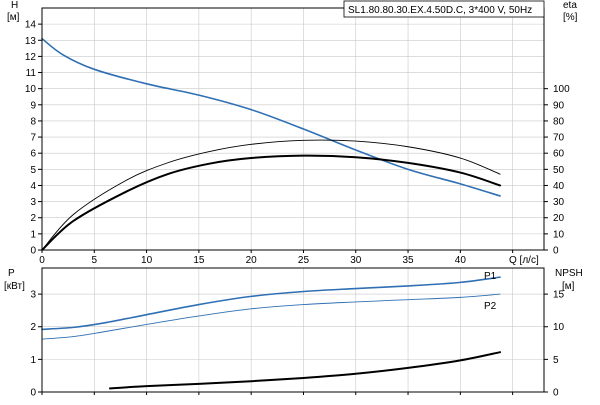 Image resolution: width=600 pixels, height=405 pixels. What do you see at coordinates (14, 5) in the screenshot?
I see `top-y-axis-label: H` at bounding box center [14, 5].